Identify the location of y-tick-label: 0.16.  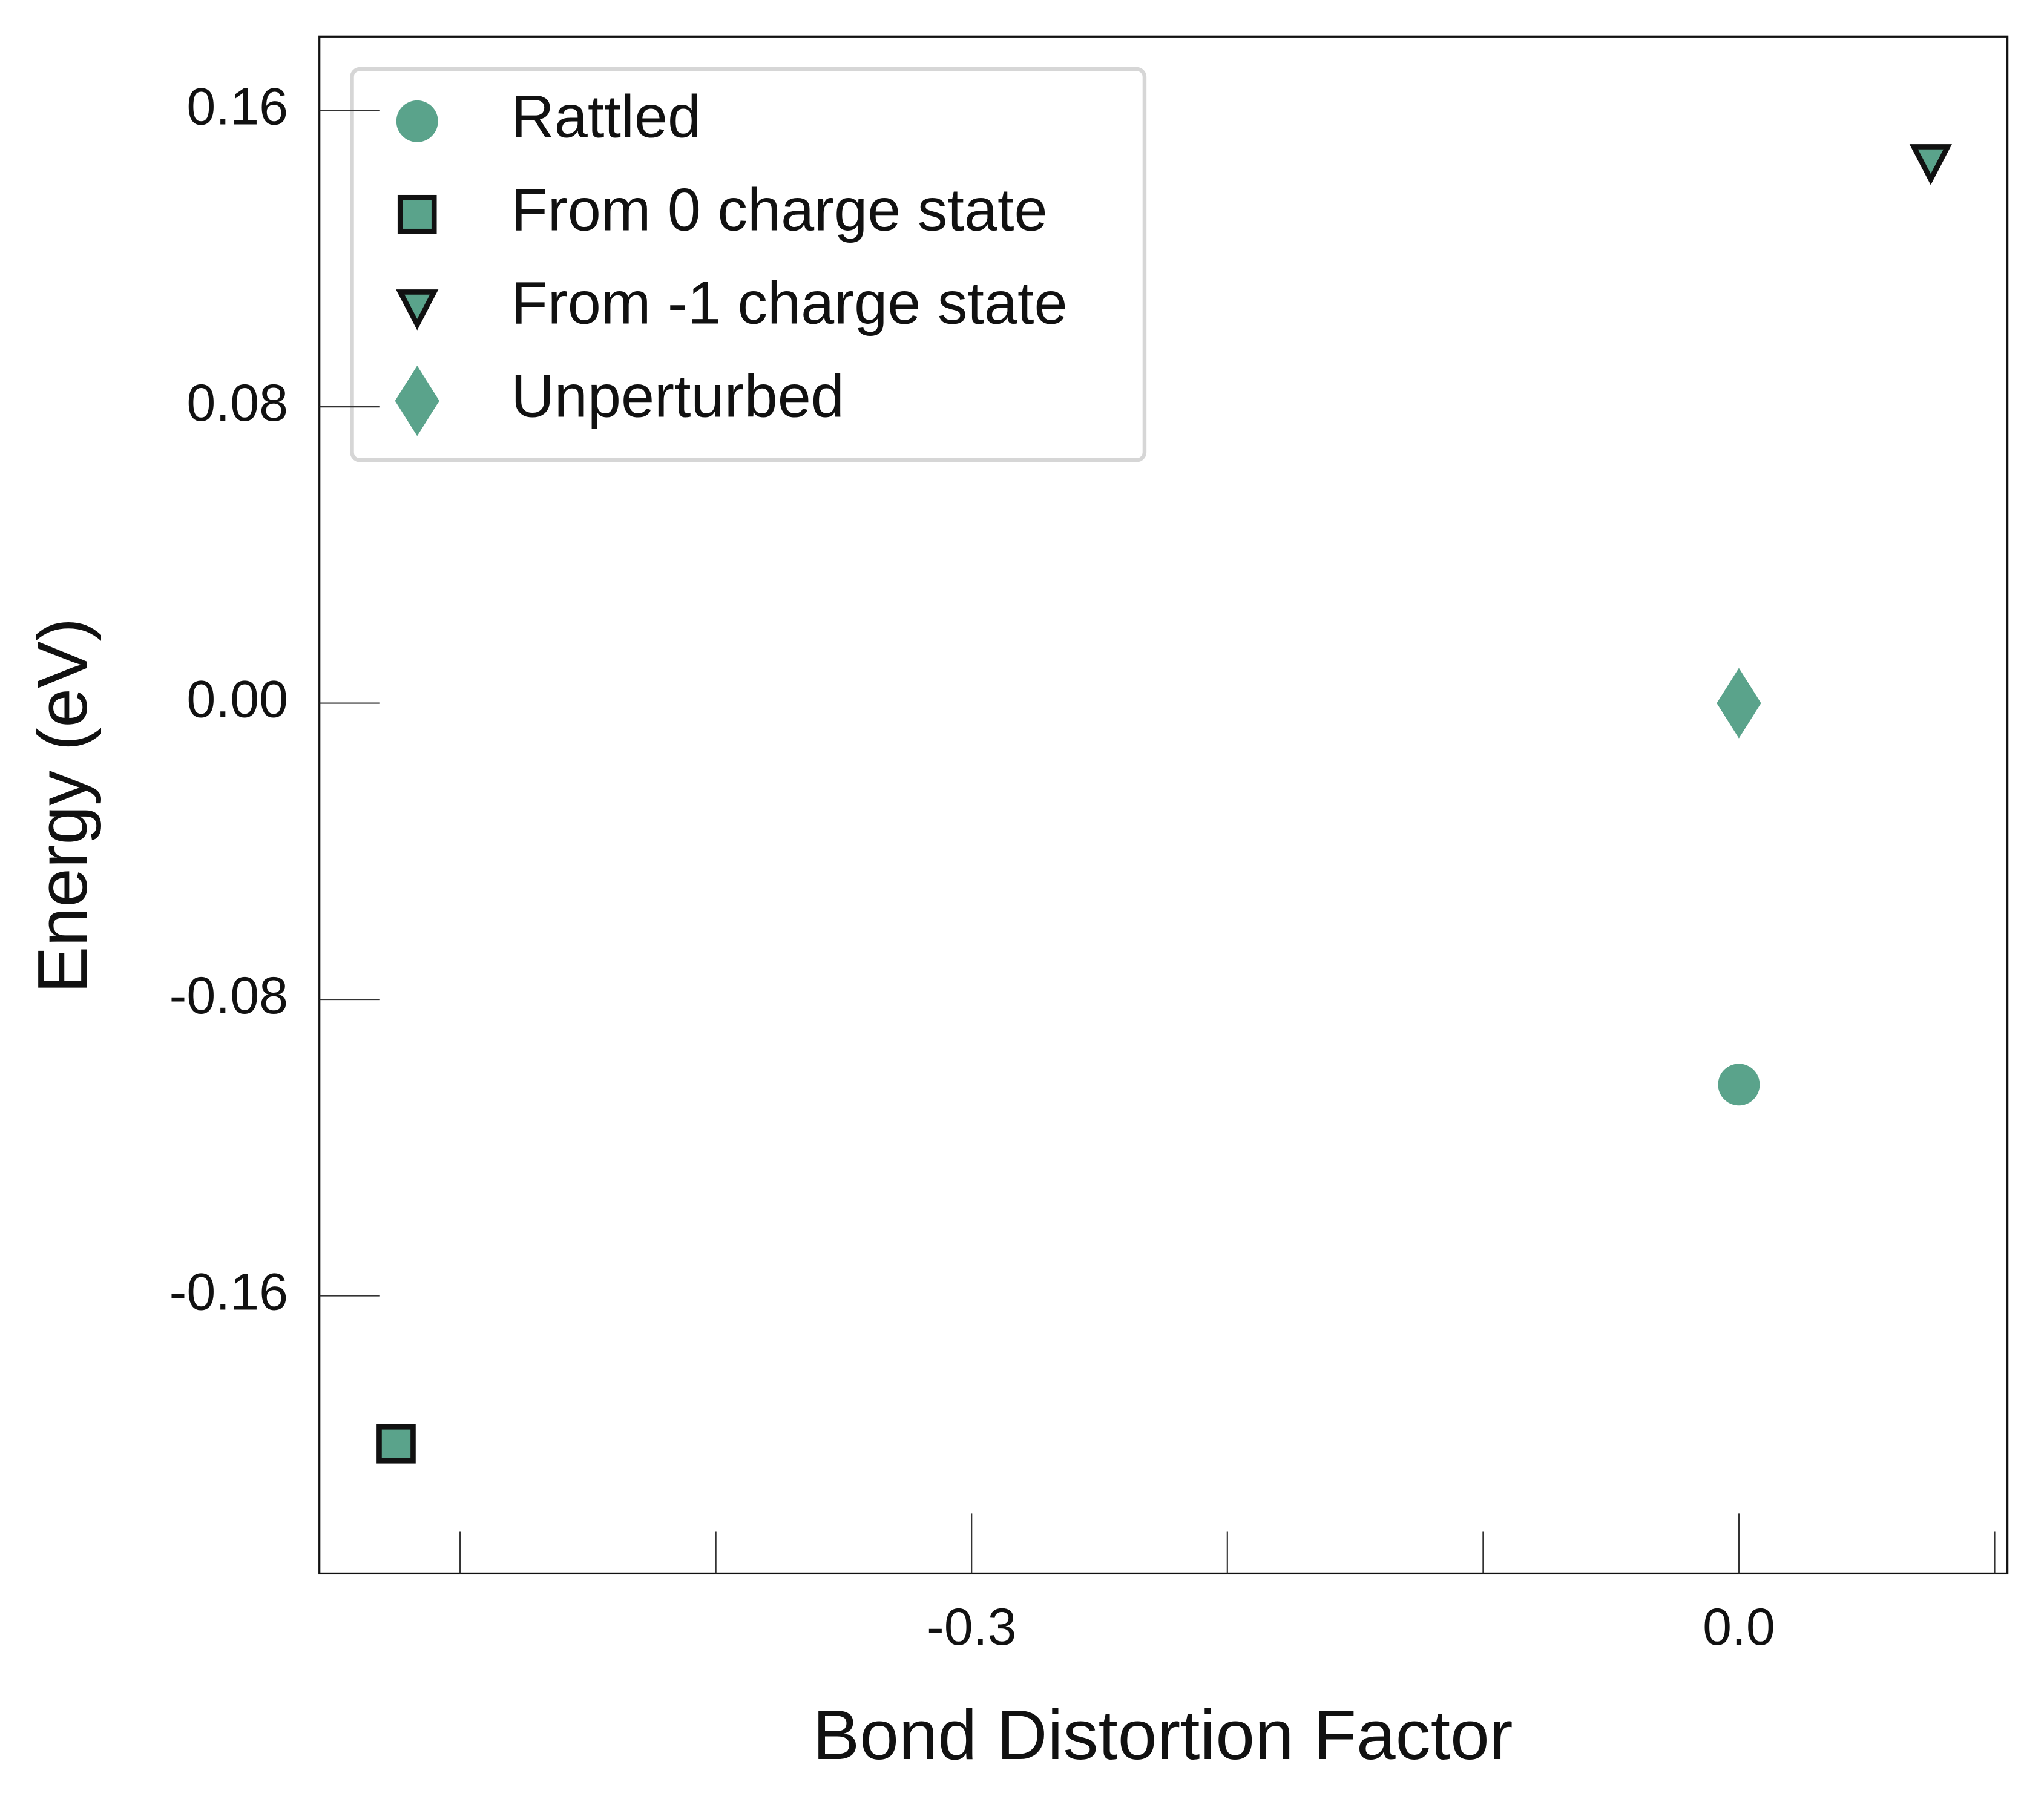
(237, 106).